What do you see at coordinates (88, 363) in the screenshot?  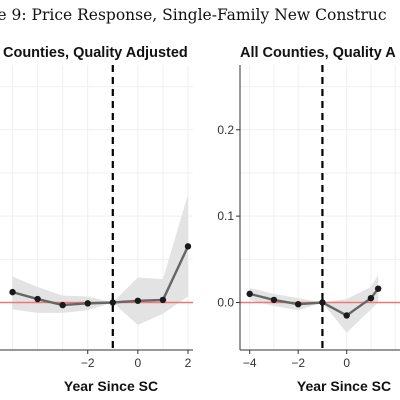 I see `left-x-tick-label-0: −2` at bounding box center [88, 363].